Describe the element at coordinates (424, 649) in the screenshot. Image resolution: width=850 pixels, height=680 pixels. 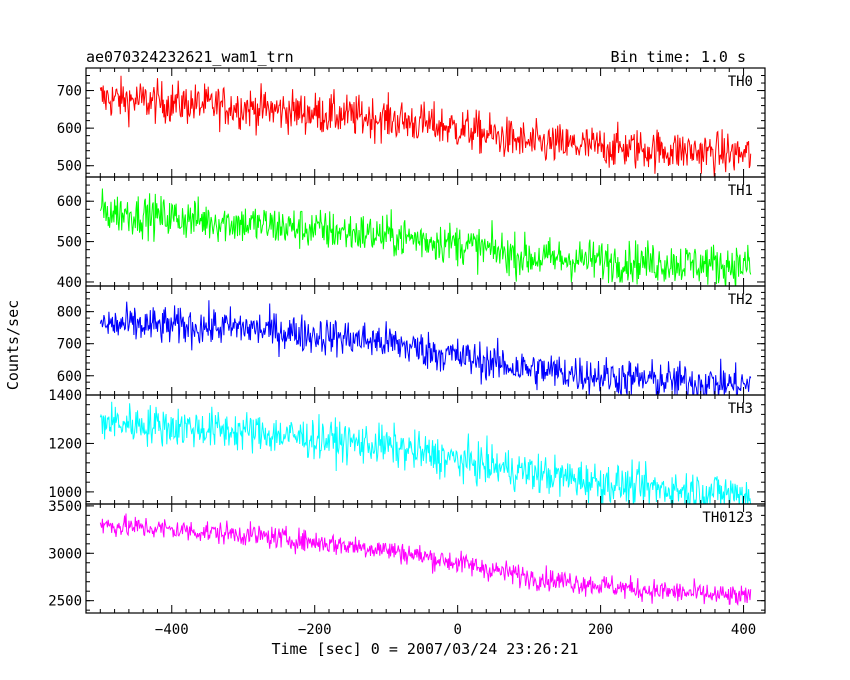
I see `x-axis-label: Time [sec] 0 = 2007/03/24 23:26:21` at that location.